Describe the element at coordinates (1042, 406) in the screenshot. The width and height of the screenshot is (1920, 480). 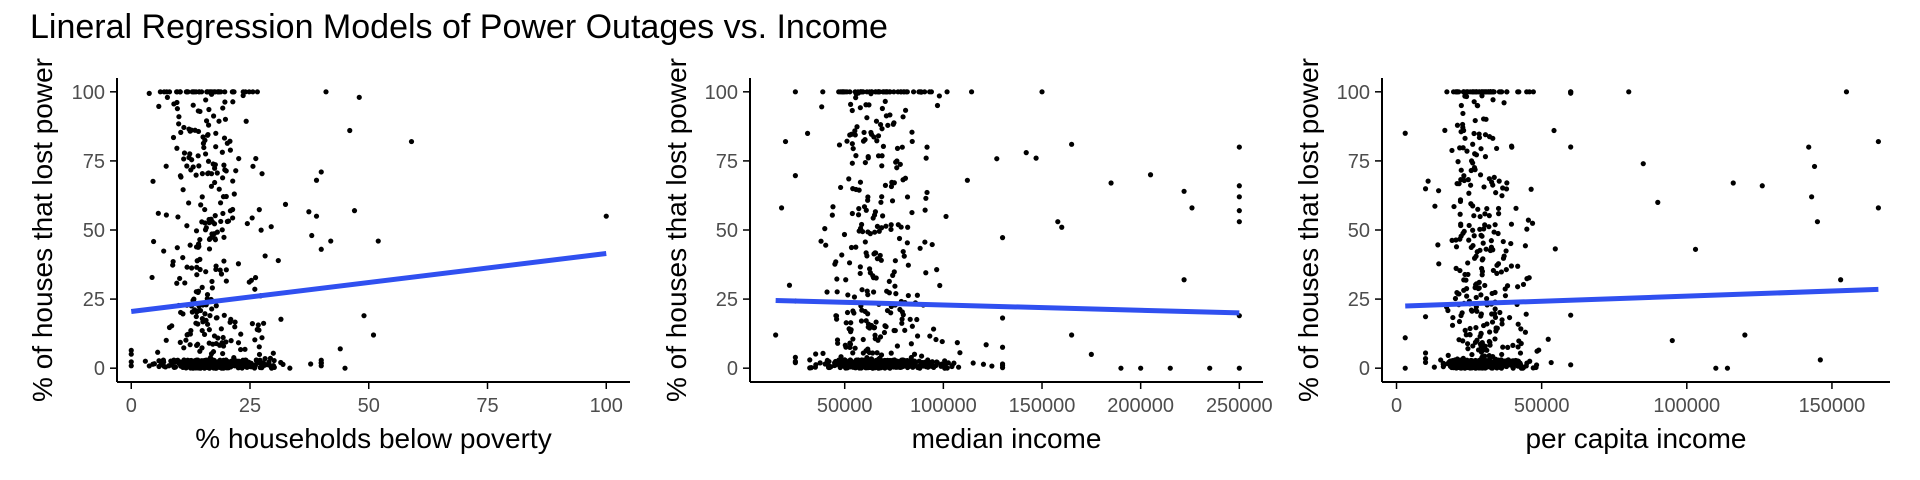
I see `x-tick-label: 150000` at that location.